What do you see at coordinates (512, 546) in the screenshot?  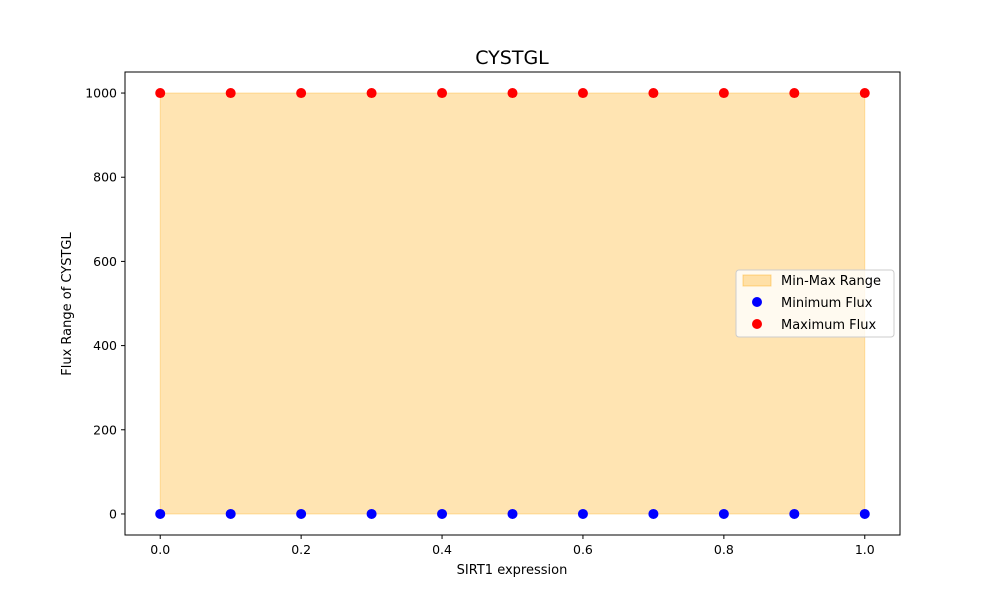 I see `x-axis: 0.0 0.2 0.4 0.6 0.8 1.0` at bounding box center [512, 546].